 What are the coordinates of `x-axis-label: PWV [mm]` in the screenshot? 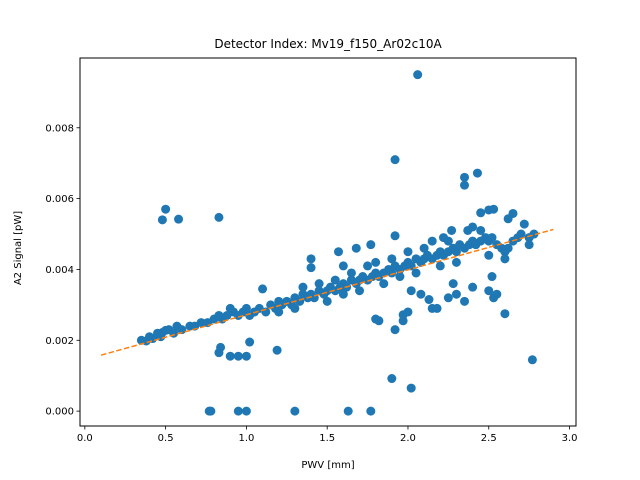 It's located at (327, 465).